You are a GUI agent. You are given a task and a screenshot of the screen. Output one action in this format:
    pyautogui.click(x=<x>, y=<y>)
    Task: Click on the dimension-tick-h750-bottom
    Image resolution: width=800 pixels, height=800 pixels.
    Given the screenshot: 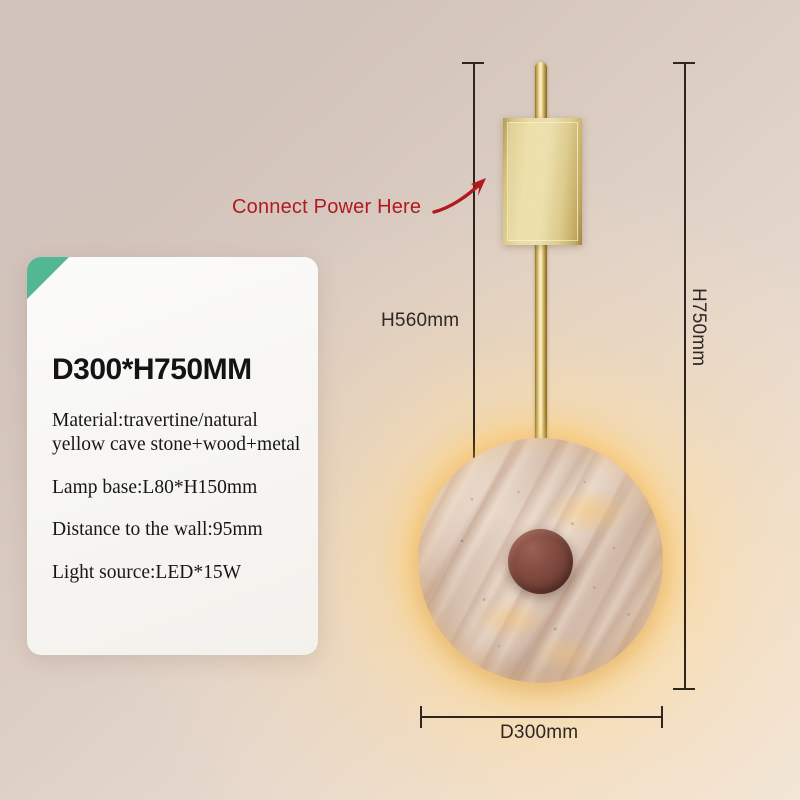 What is the action you would take?
    pyautogui.click(x=684, y=689)
    